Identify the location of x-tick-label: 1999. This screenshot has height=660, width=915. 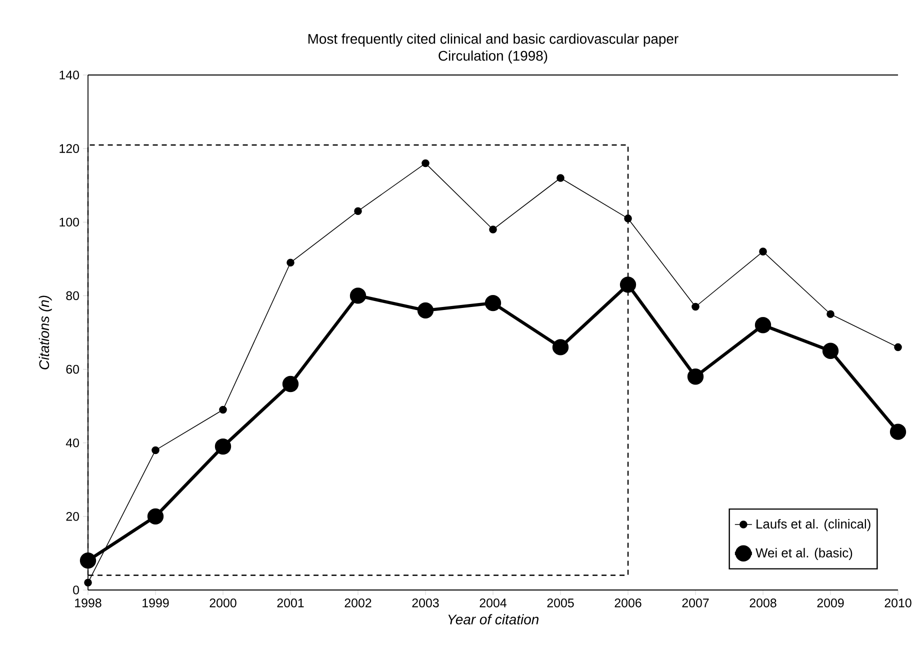
(155, 603).